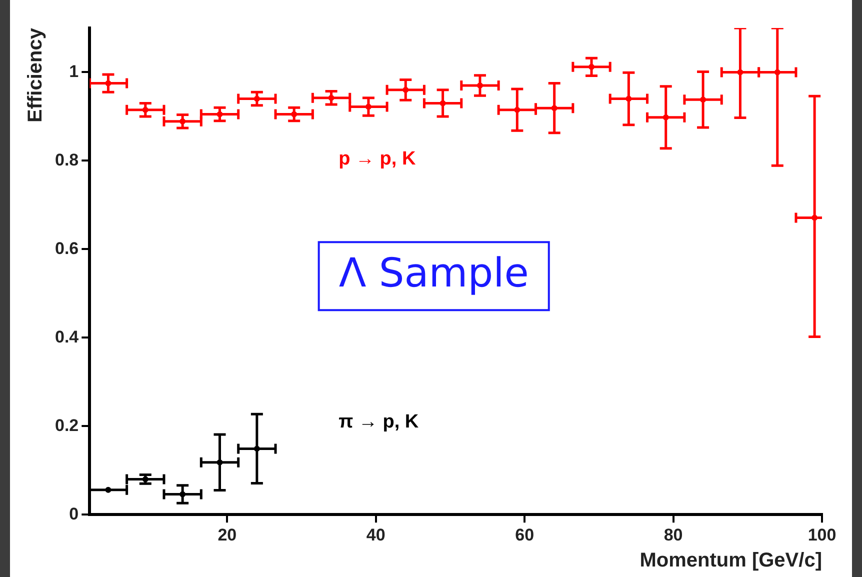 Image resolution: width=862 pixels, height=577 pixels. What do you see at coordinates (74, 71) in the screenshot?
I see `y-tick-label: 1` at bounding box center [74, 71].